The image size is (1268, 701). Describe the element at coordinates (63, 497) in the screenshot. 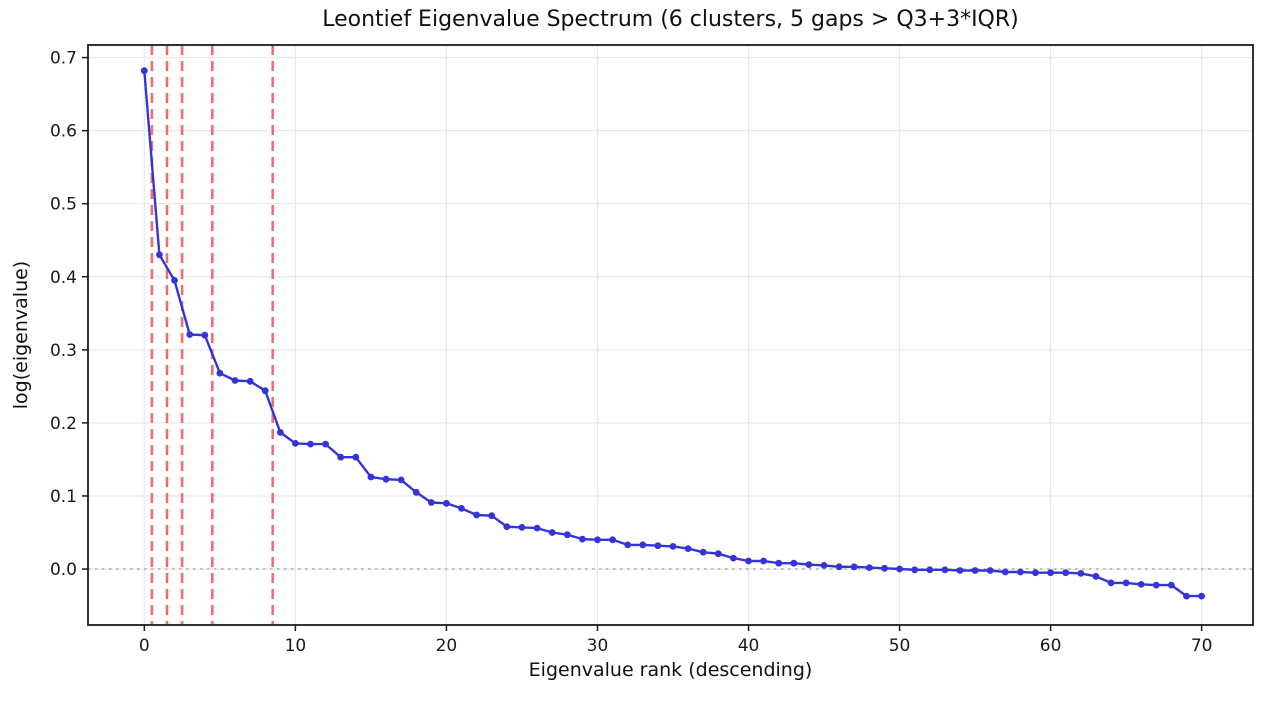

I see `y-tick-label: 0.1` at that location.